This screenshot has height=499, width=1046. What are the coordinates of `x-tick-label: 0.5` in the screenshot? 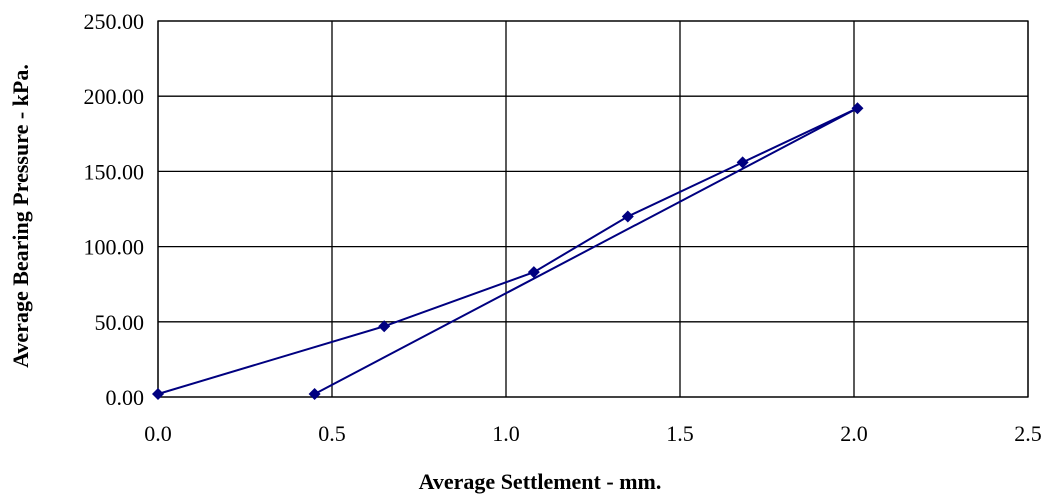 It's located at (332, 433).